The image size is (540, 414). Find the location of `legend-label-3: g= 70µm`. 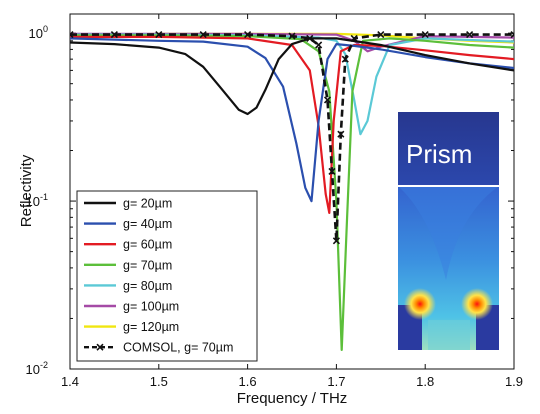

legend-label-3: g= 70µm is located at coordinates (147, 265).